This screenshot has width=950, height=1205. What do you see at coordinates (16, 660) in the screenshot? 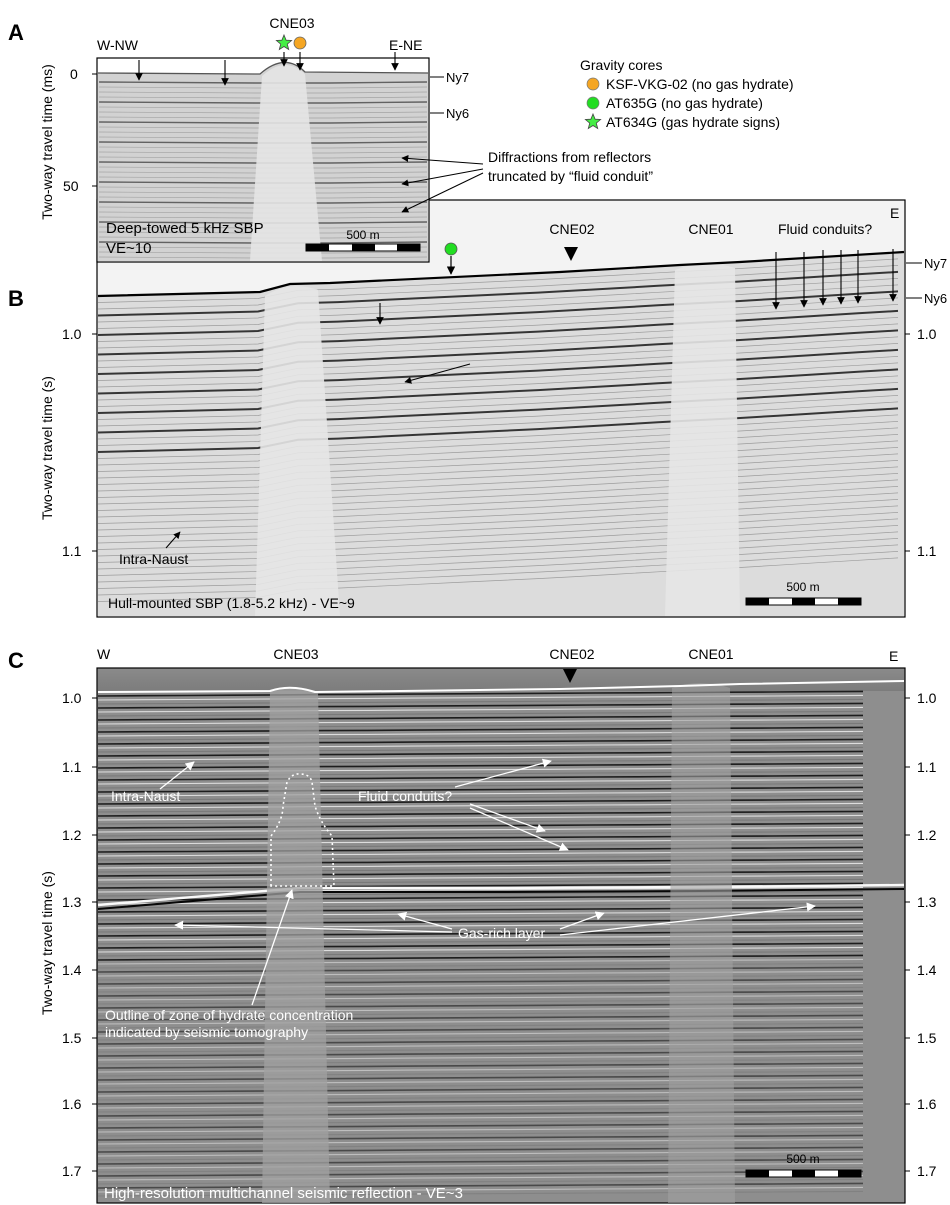
I see `panel-c-letter: C` at bounding box center [16, 660].